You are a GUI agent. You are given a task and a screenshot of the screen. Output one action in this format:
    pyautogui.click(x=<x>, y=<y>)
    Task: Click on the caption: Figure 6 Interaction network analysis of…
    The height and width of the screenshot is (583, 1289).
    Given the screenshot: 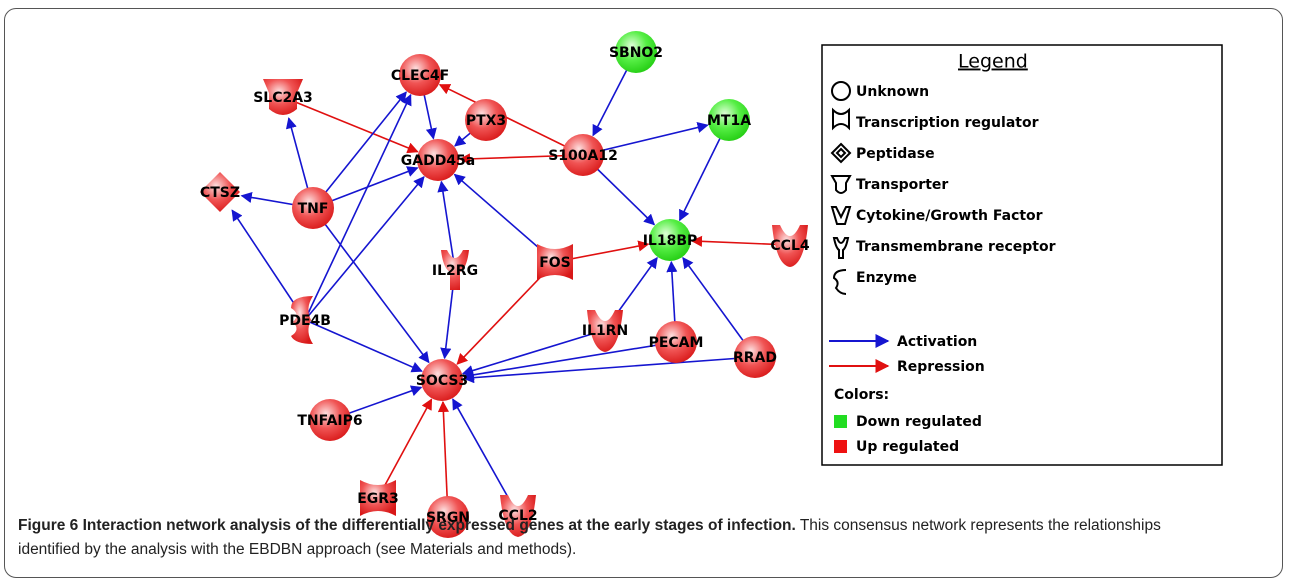 What is the action you would take?
    pyautogui.click(x=618, y=538)
    